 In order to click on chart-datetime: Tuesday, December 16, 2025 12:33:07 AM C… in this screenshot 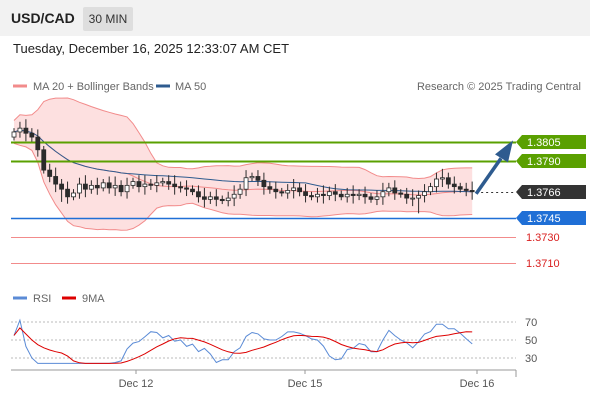, I will do `click(151, 48)`.